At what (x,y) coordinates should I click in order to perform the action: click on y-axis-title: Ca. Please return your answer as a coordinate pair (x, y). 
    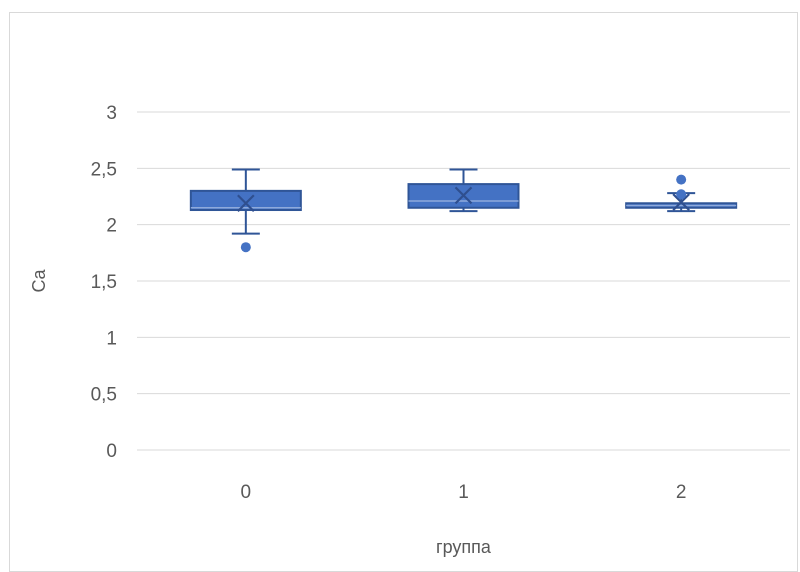
    Looking at the image, I should click on (39, 281).